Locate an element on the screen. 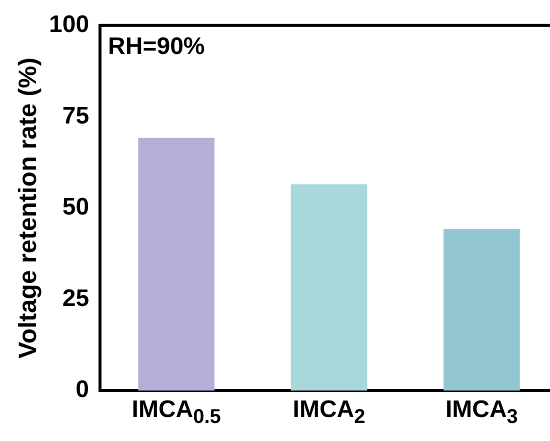  x-tick-label: IMCA$_{3}$ is located at coordinates (481, 412).